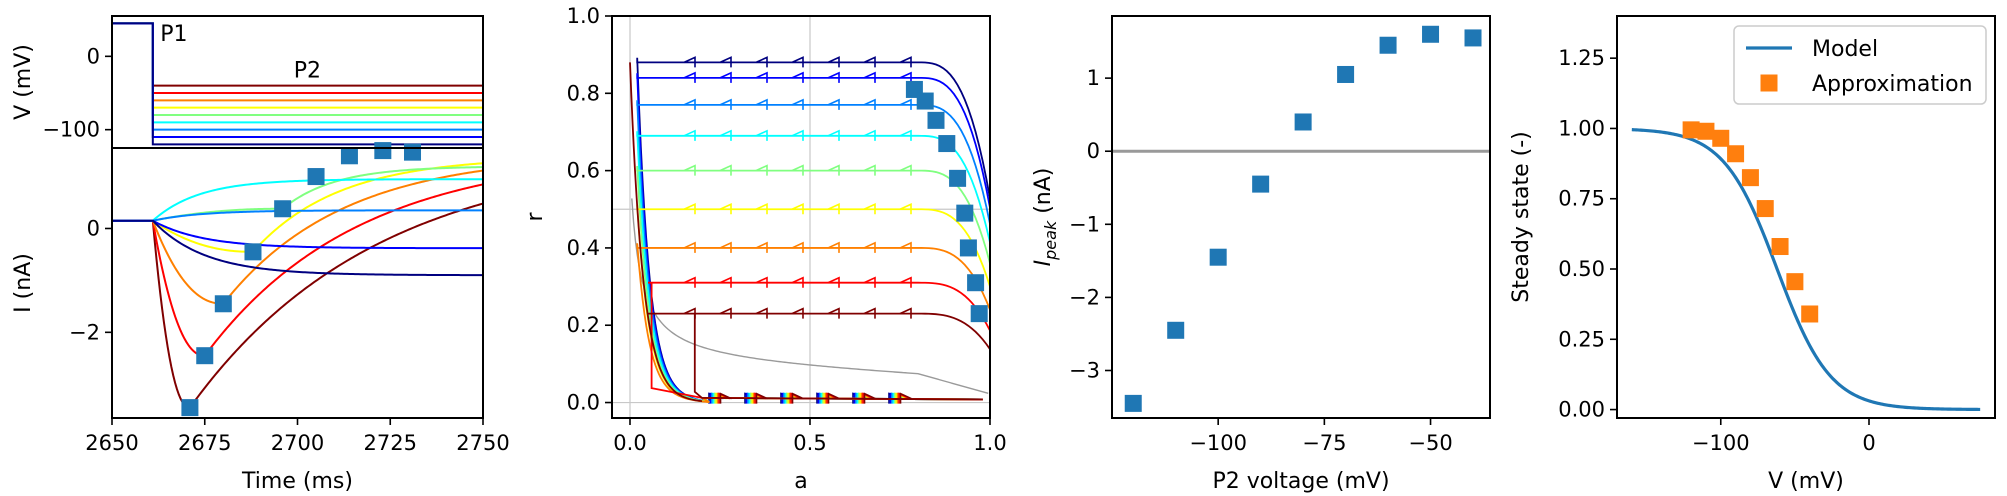  Describe the element at coordinates (307, 71) in the screenshot. I see `annotation-p2: P2` at that location.